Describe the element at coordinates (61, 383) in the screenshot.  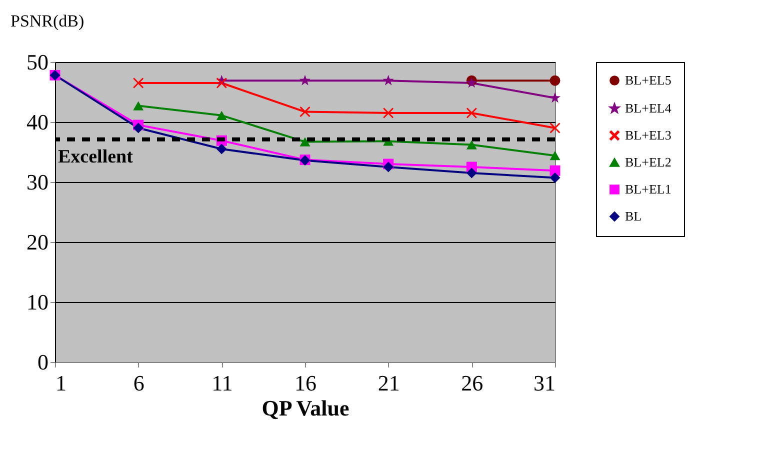
I see `x-tick-label: 1` at that location.